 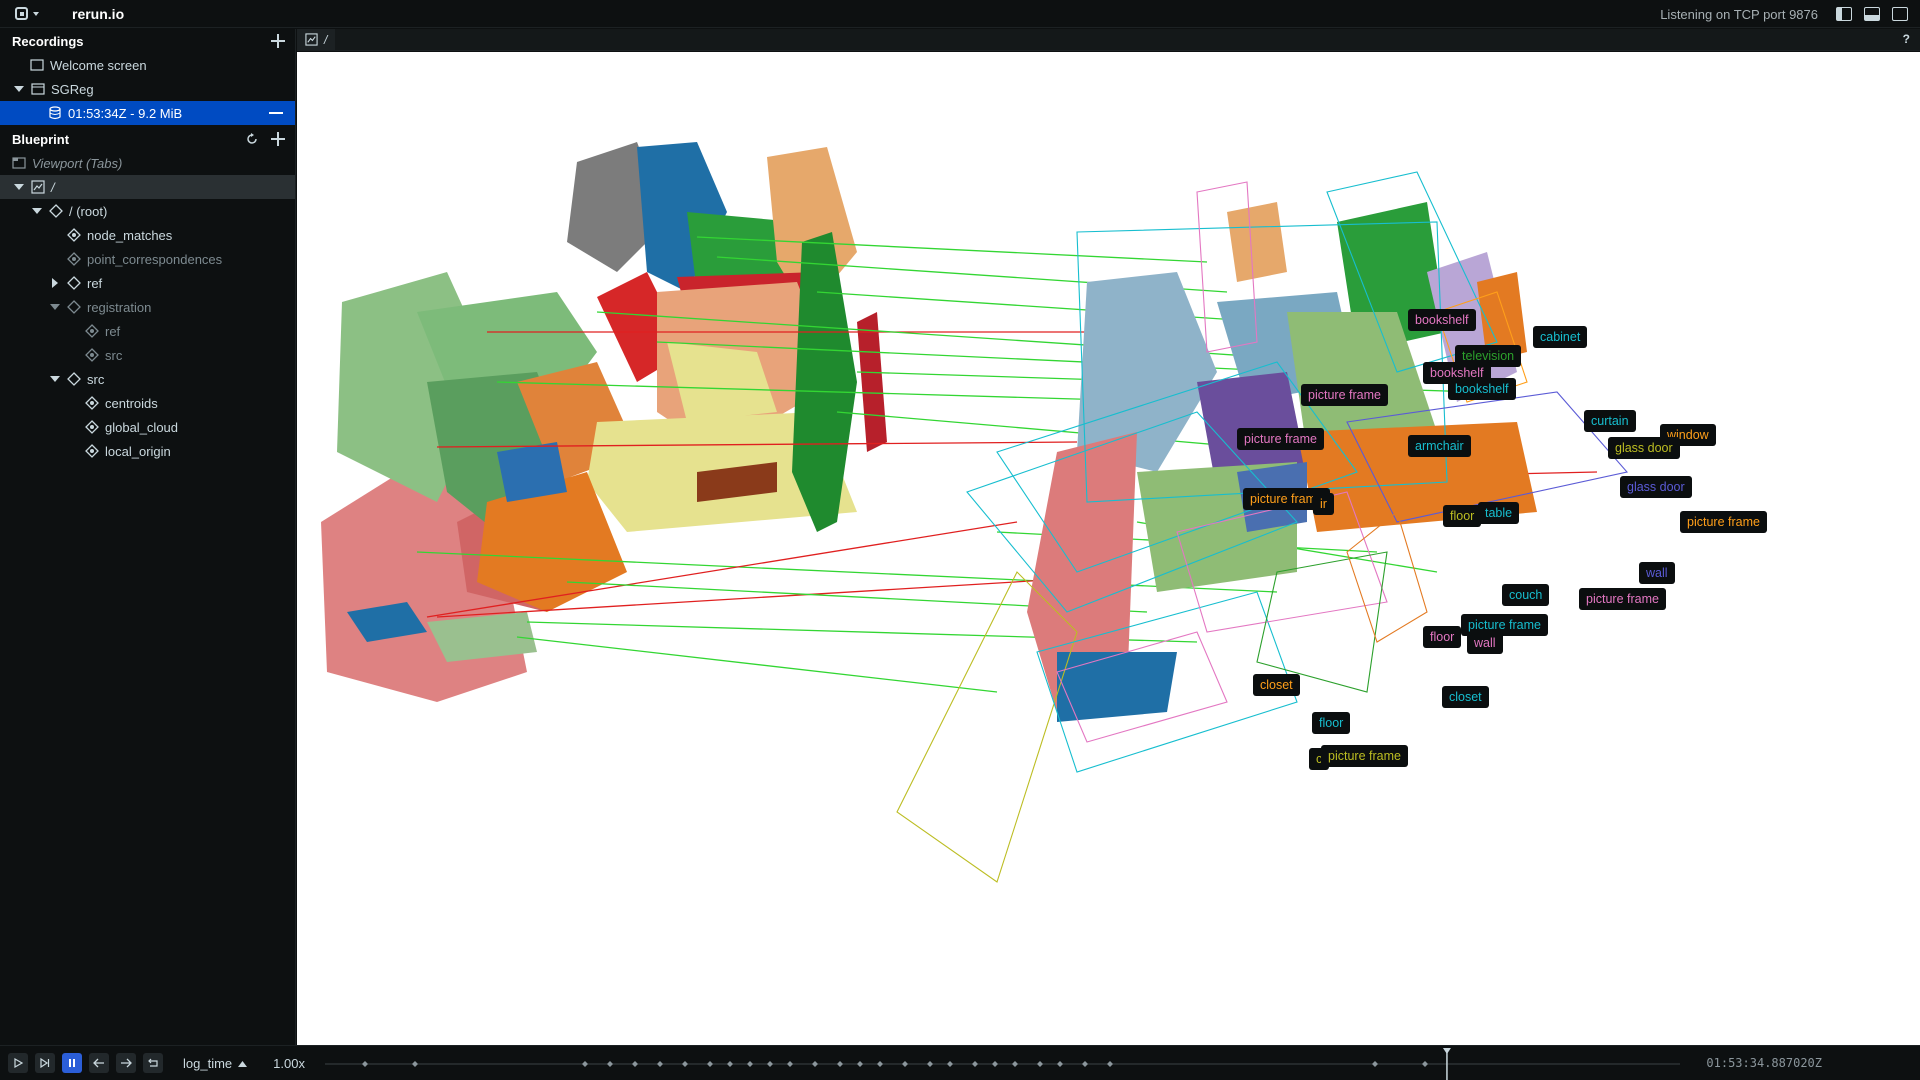 I want to click on database-icon, so click(x=55, y=113).